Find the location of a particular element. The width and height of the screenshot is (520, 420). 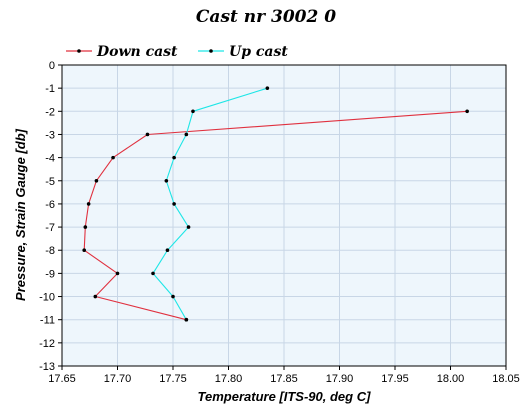

y-tick-label: -4 is located at coordinates (50, 159).